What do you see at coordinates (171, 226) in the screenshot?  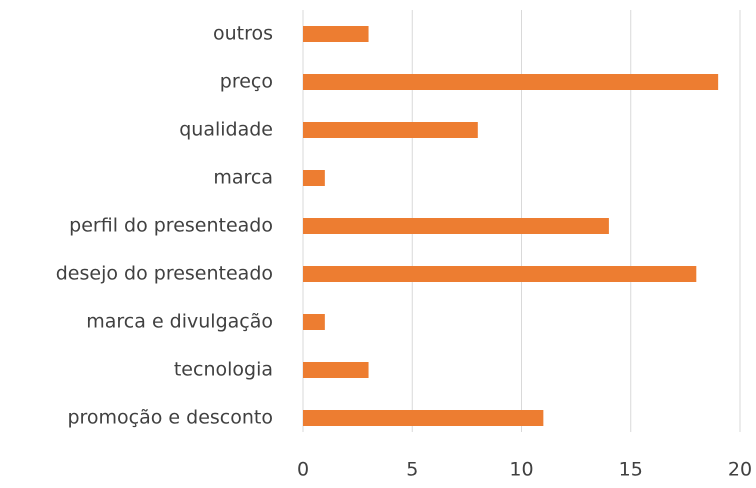 I see `y-tick-label: perfil do presenteado` at bounding box center [171, 226].